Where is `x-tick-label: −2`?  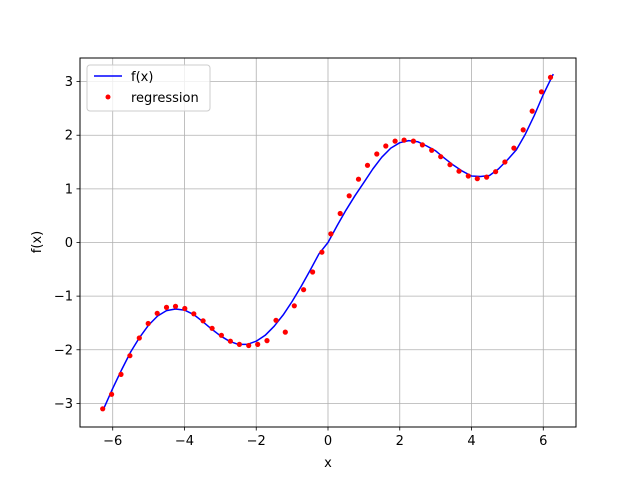
x-tick-label: −2 is located at coordinates (256, 441).